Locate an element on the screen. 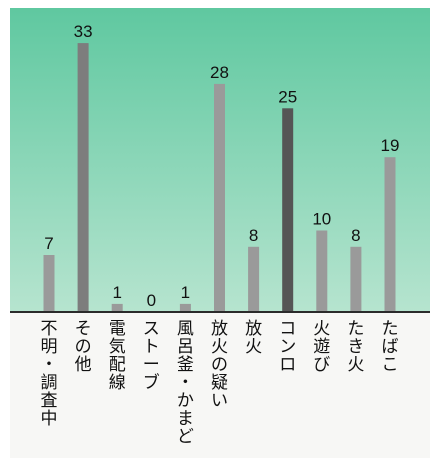  category-label-6: 放火の疑い is located at coordinates (219, 365).